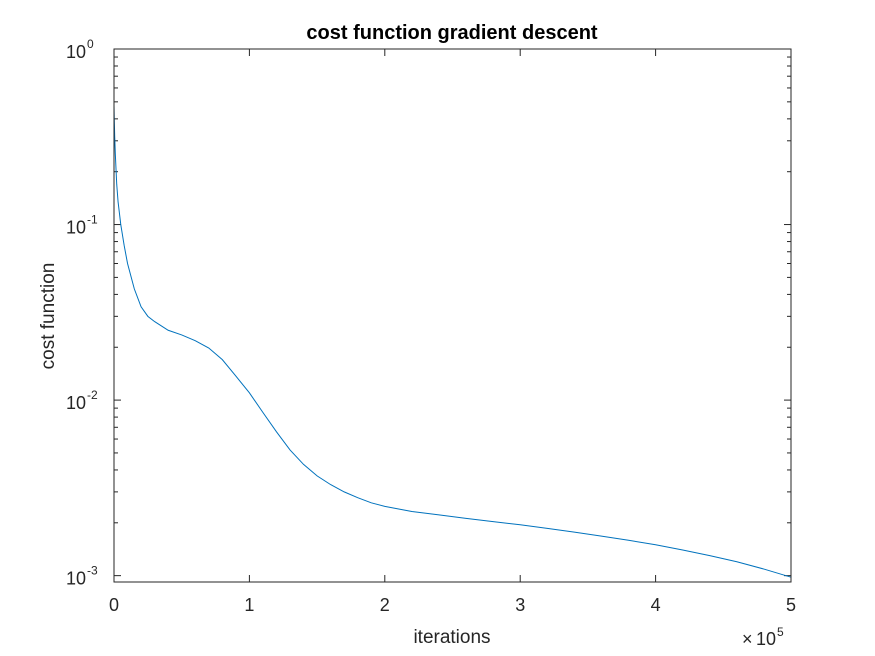  What do you see at coordinates (452, 605) in the screenshot?
I see `x-tick-labels: 0 1 2 3 4 5` at bounding box center [452, 605].